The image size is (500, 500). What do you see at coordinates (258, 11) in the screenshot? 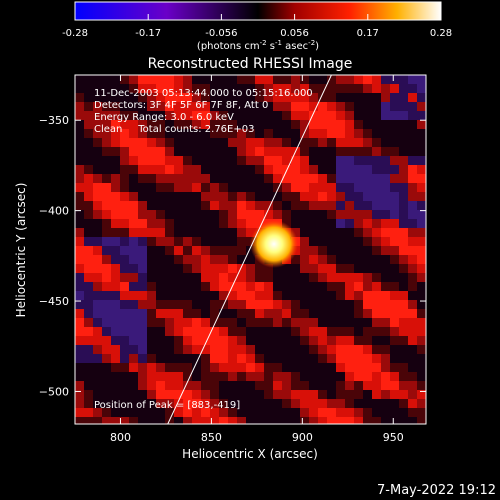
I see `colorbar` at bounding box center [258, 11].